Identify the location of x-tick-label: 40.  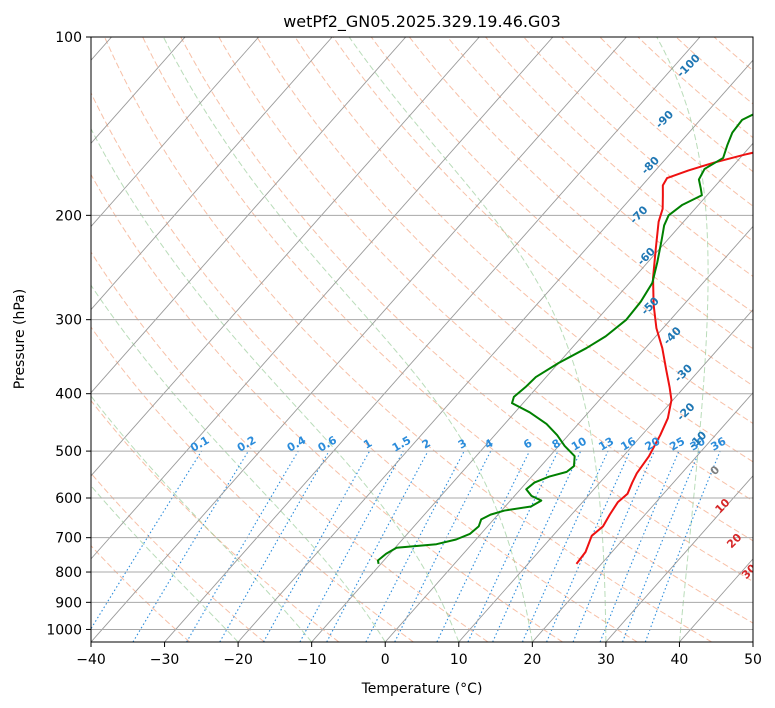
(680, 660).